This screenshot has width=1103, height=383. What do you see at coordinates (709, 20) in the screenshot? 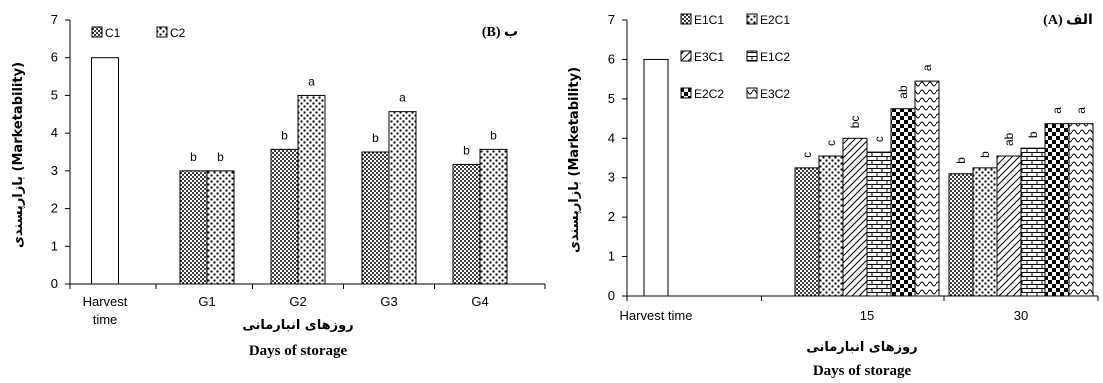
I see `legend-label-e1c1: E1C1` at bounding box center [709, 20].